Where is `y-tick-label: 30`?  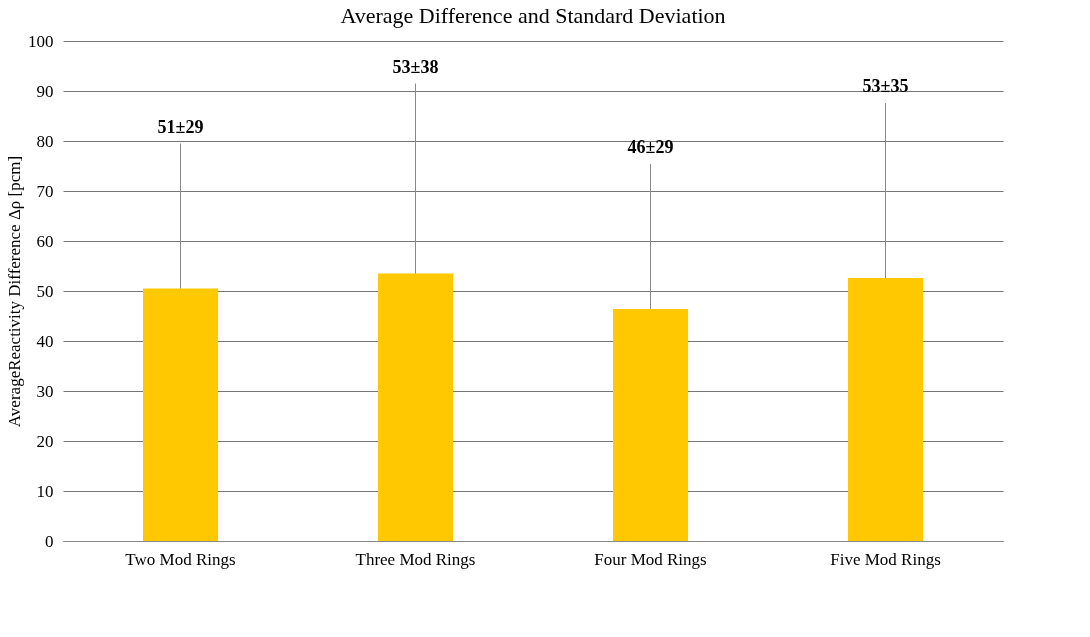
y-tick-label: 30 is located at coordinates (45, 391).